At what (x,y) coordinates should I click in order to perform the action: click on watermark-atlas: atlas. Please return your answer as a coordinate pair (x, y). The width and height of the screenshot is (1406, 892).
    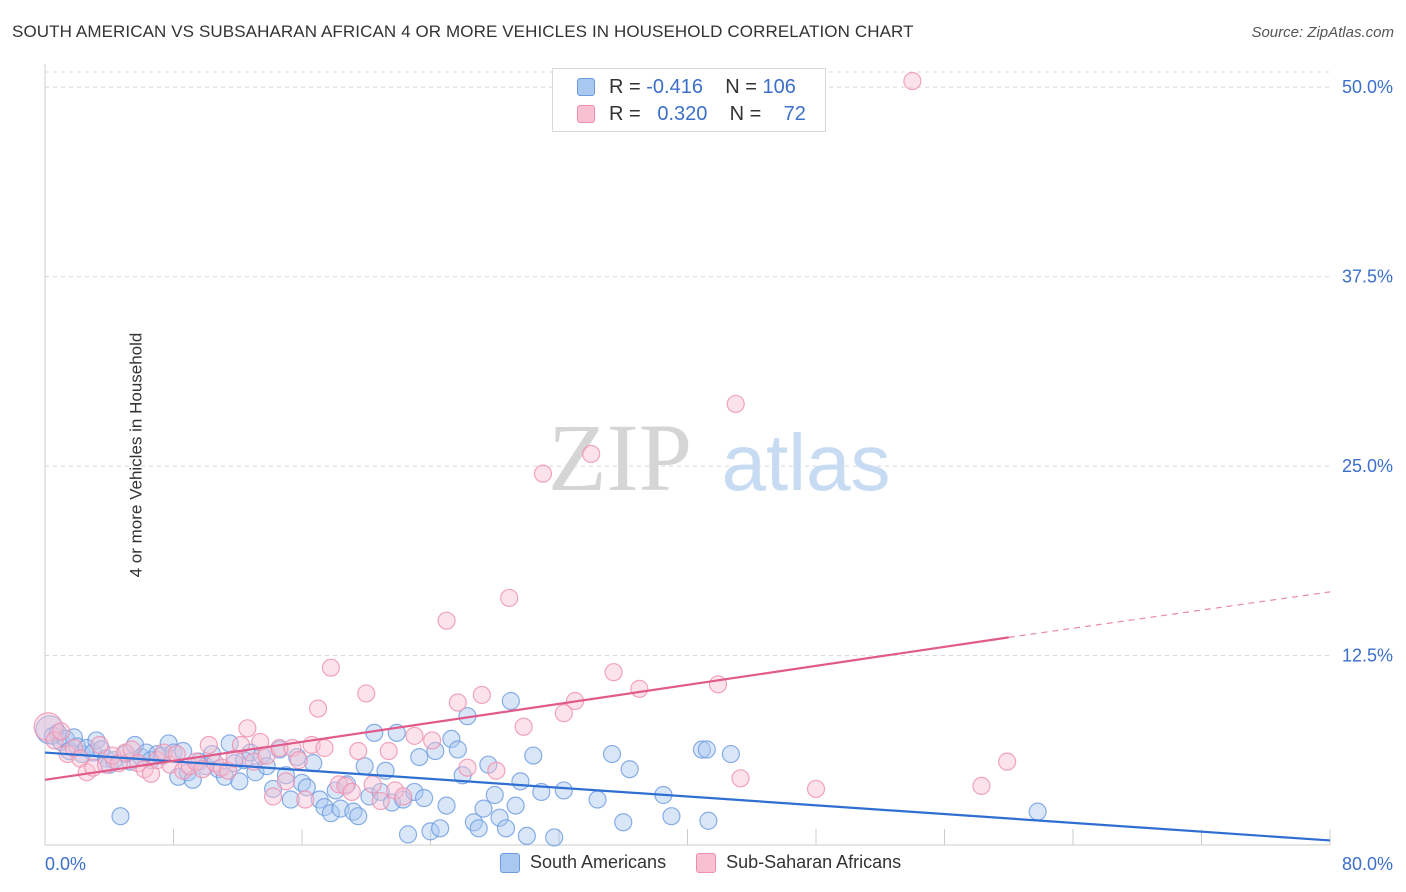
    Looking at the image, I should click on (806, 462).